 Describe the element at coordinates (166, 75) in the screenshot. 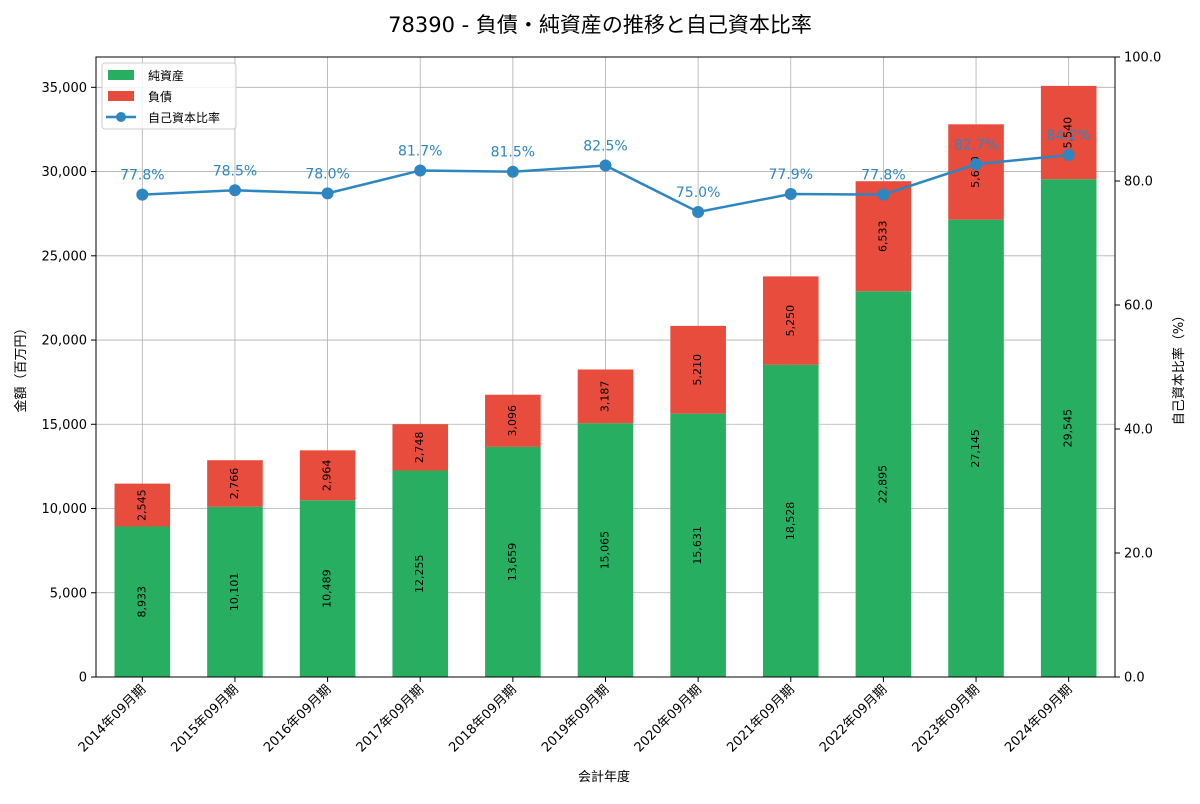

I see `legend-label-net-assets: 純資産` at that location.